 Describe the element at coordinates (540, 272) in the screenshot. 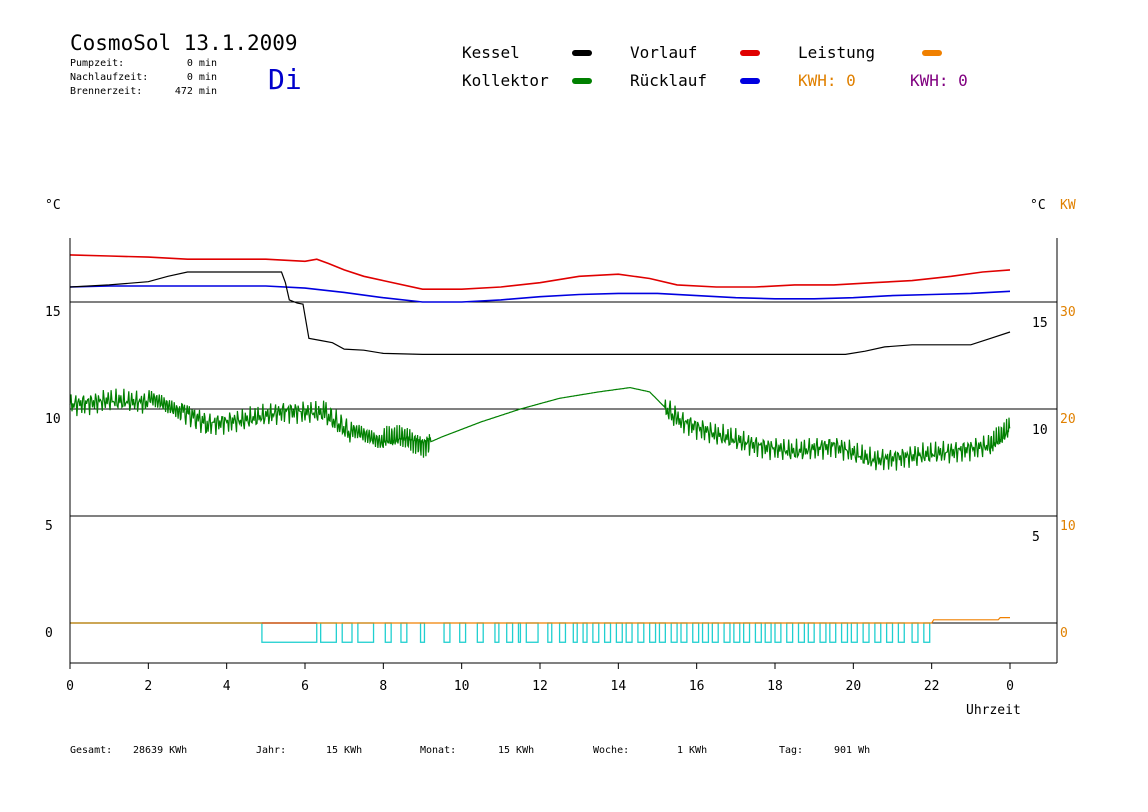

I see `series-line-vorlauf` at that location.